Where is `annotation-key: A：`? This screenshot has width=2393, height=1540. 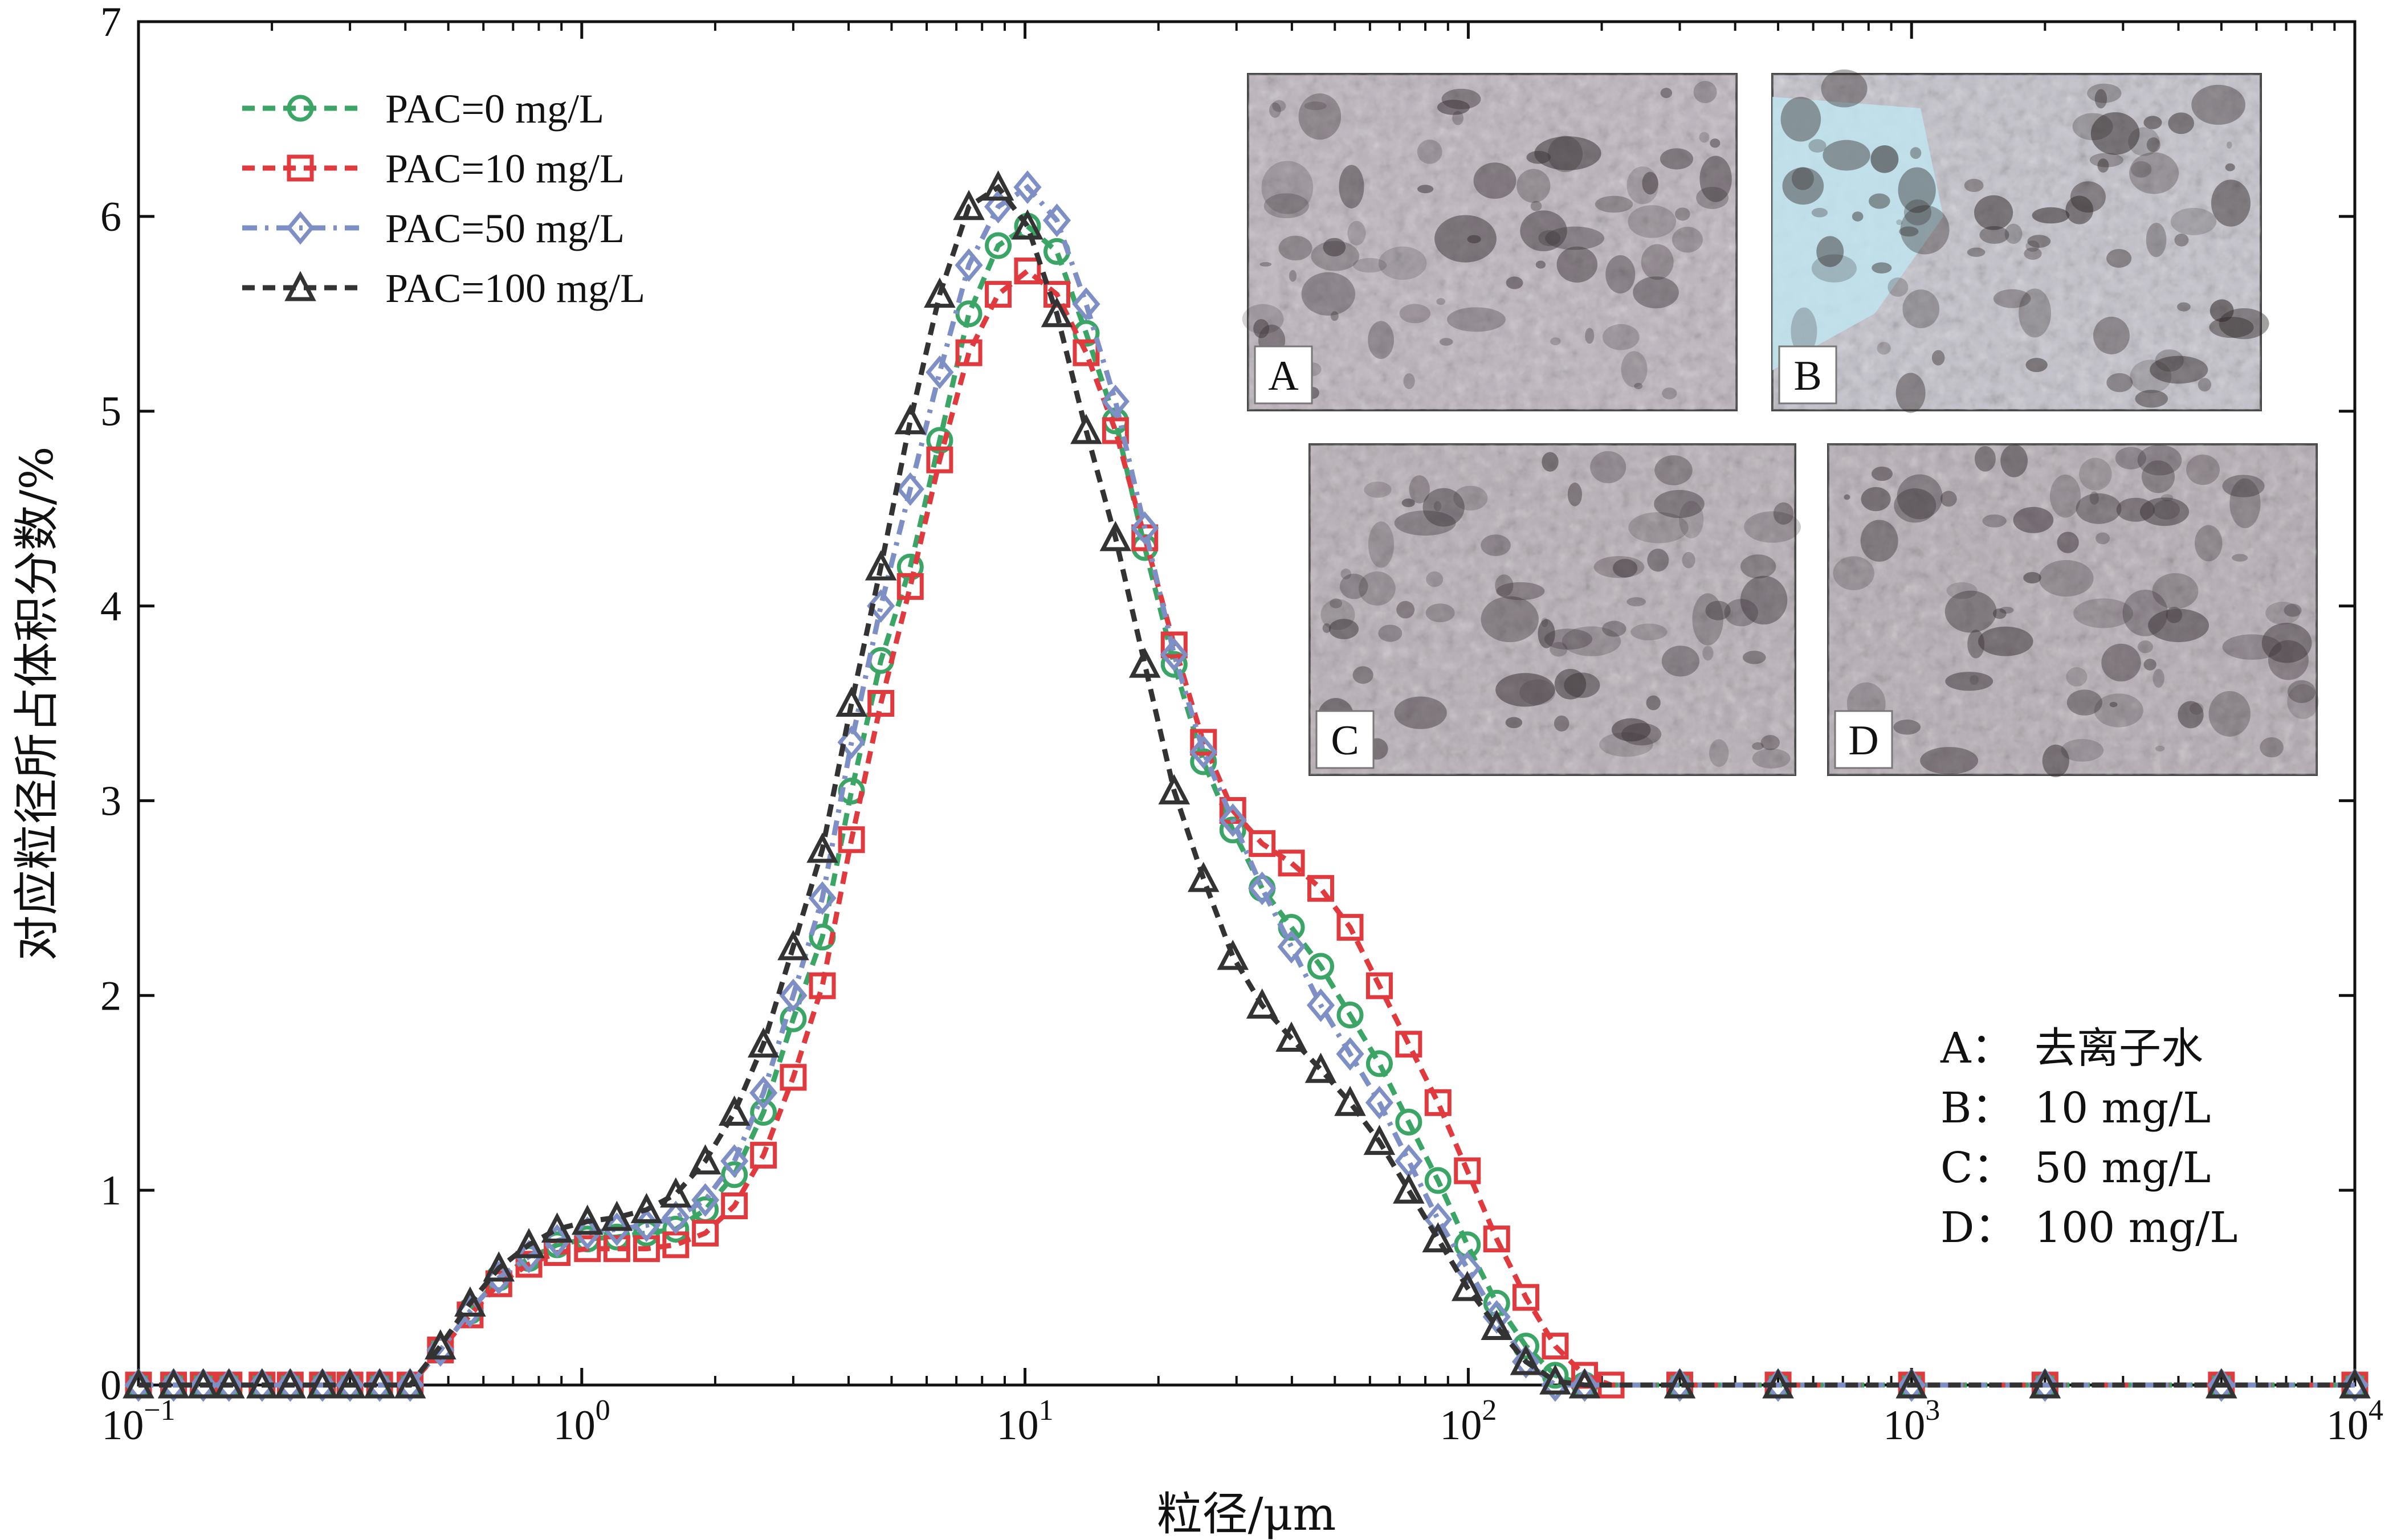
annotation-key: A： is located at coordinates (1976, 1048).